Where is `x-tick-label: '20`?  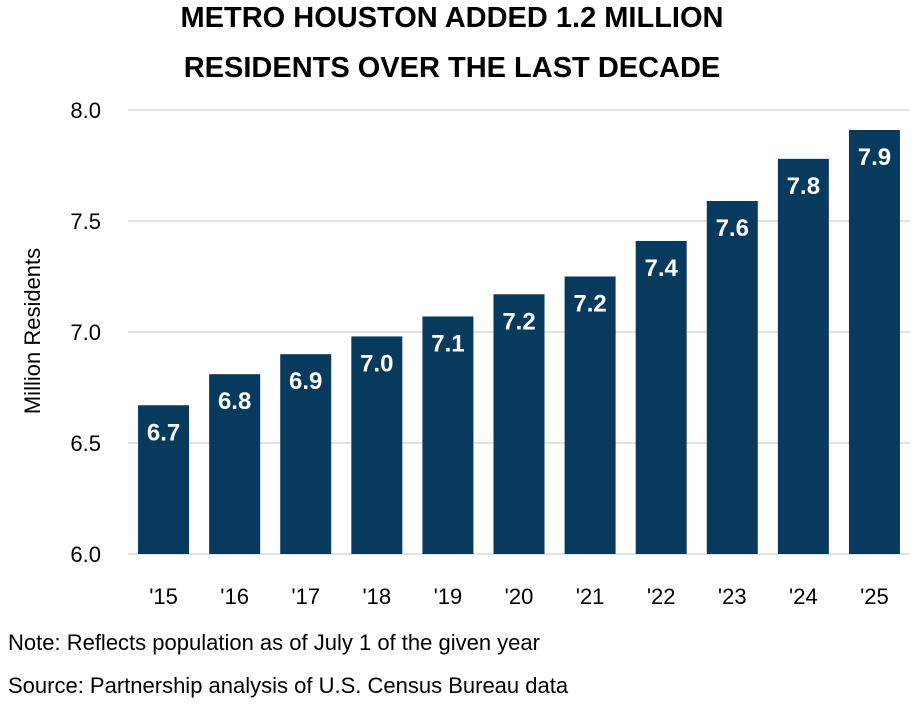
x-tick-label: '20 is located at coordinates (519, 596).